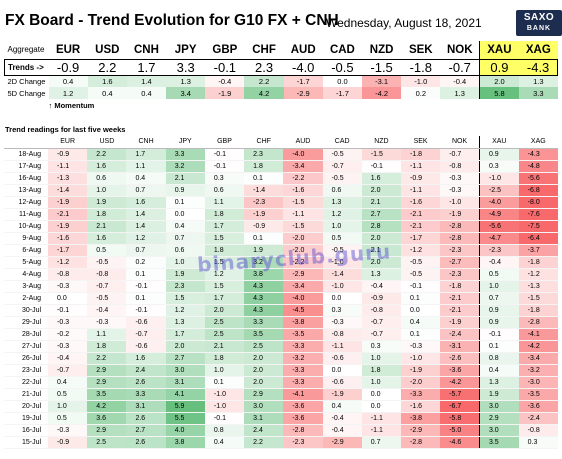  Describe the element at coordinates (538, 190) in the screenshot. I see `cell-xag: -6.8` at that location.